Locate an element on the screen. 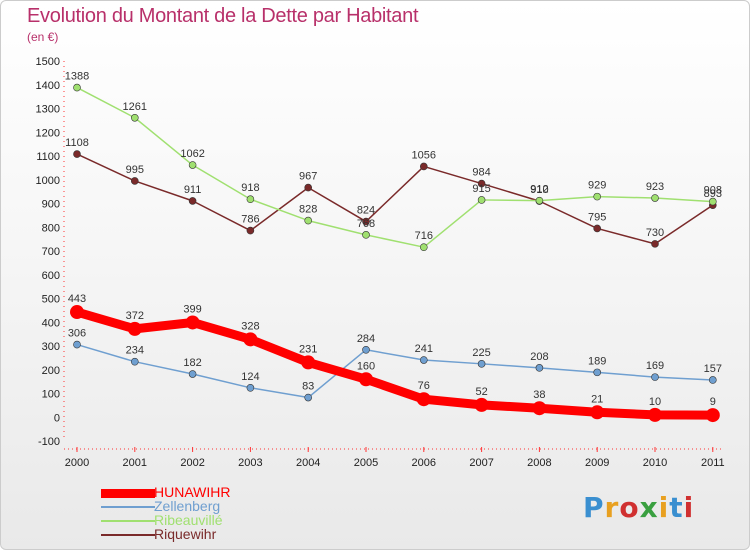  y-tick-label: 1200 is located at coordinates (48, 133).